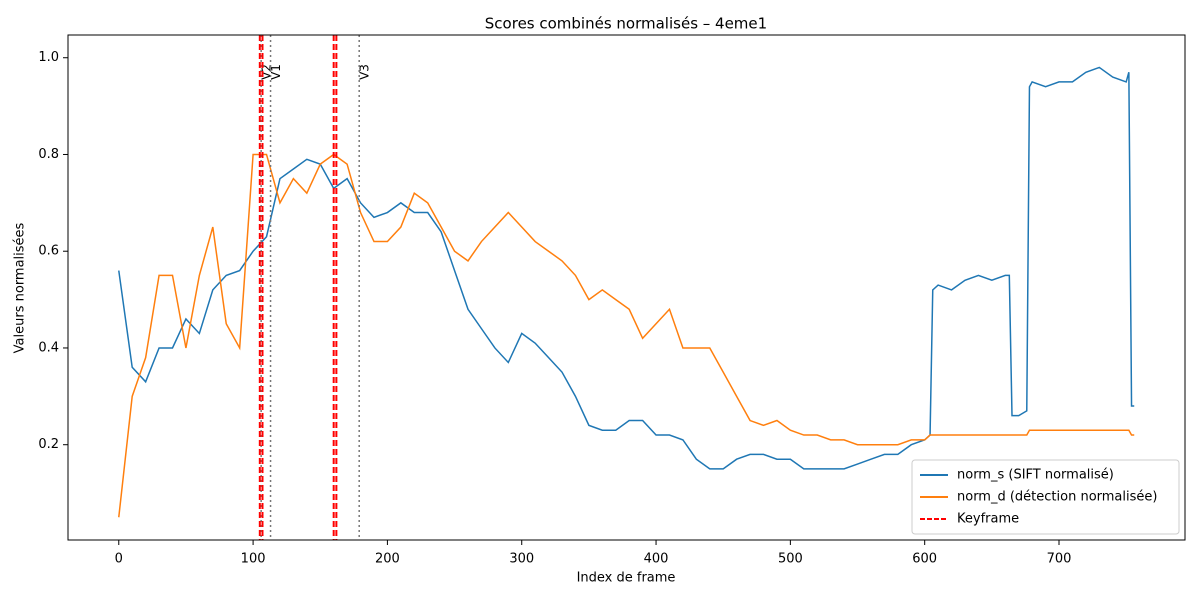 This screenshot has width=1200, height=600. What do you see at coordinates (48, 444) in the screenshot?
I see `y-tick-label: 0.2` at bounding box center [48, 444].